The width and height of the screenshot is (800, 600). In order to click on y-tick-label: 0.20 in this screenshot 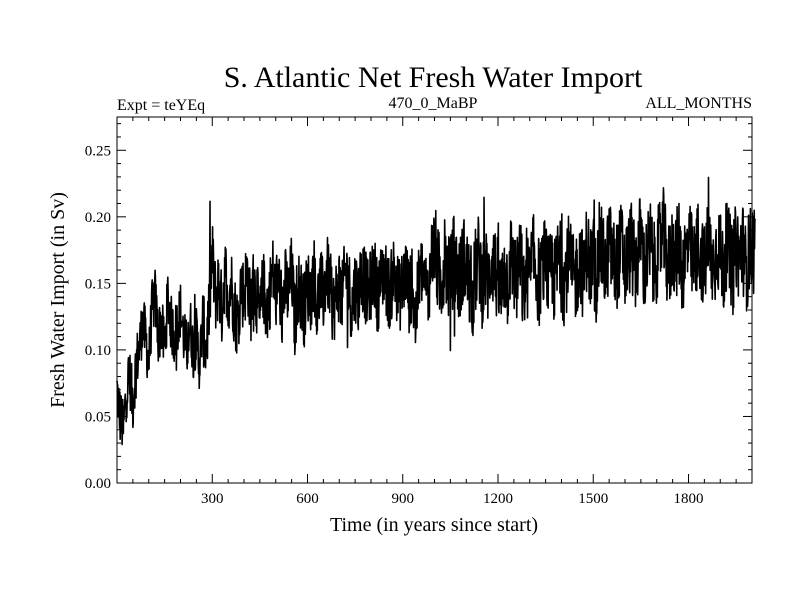, I will do `click(98, 218)`.